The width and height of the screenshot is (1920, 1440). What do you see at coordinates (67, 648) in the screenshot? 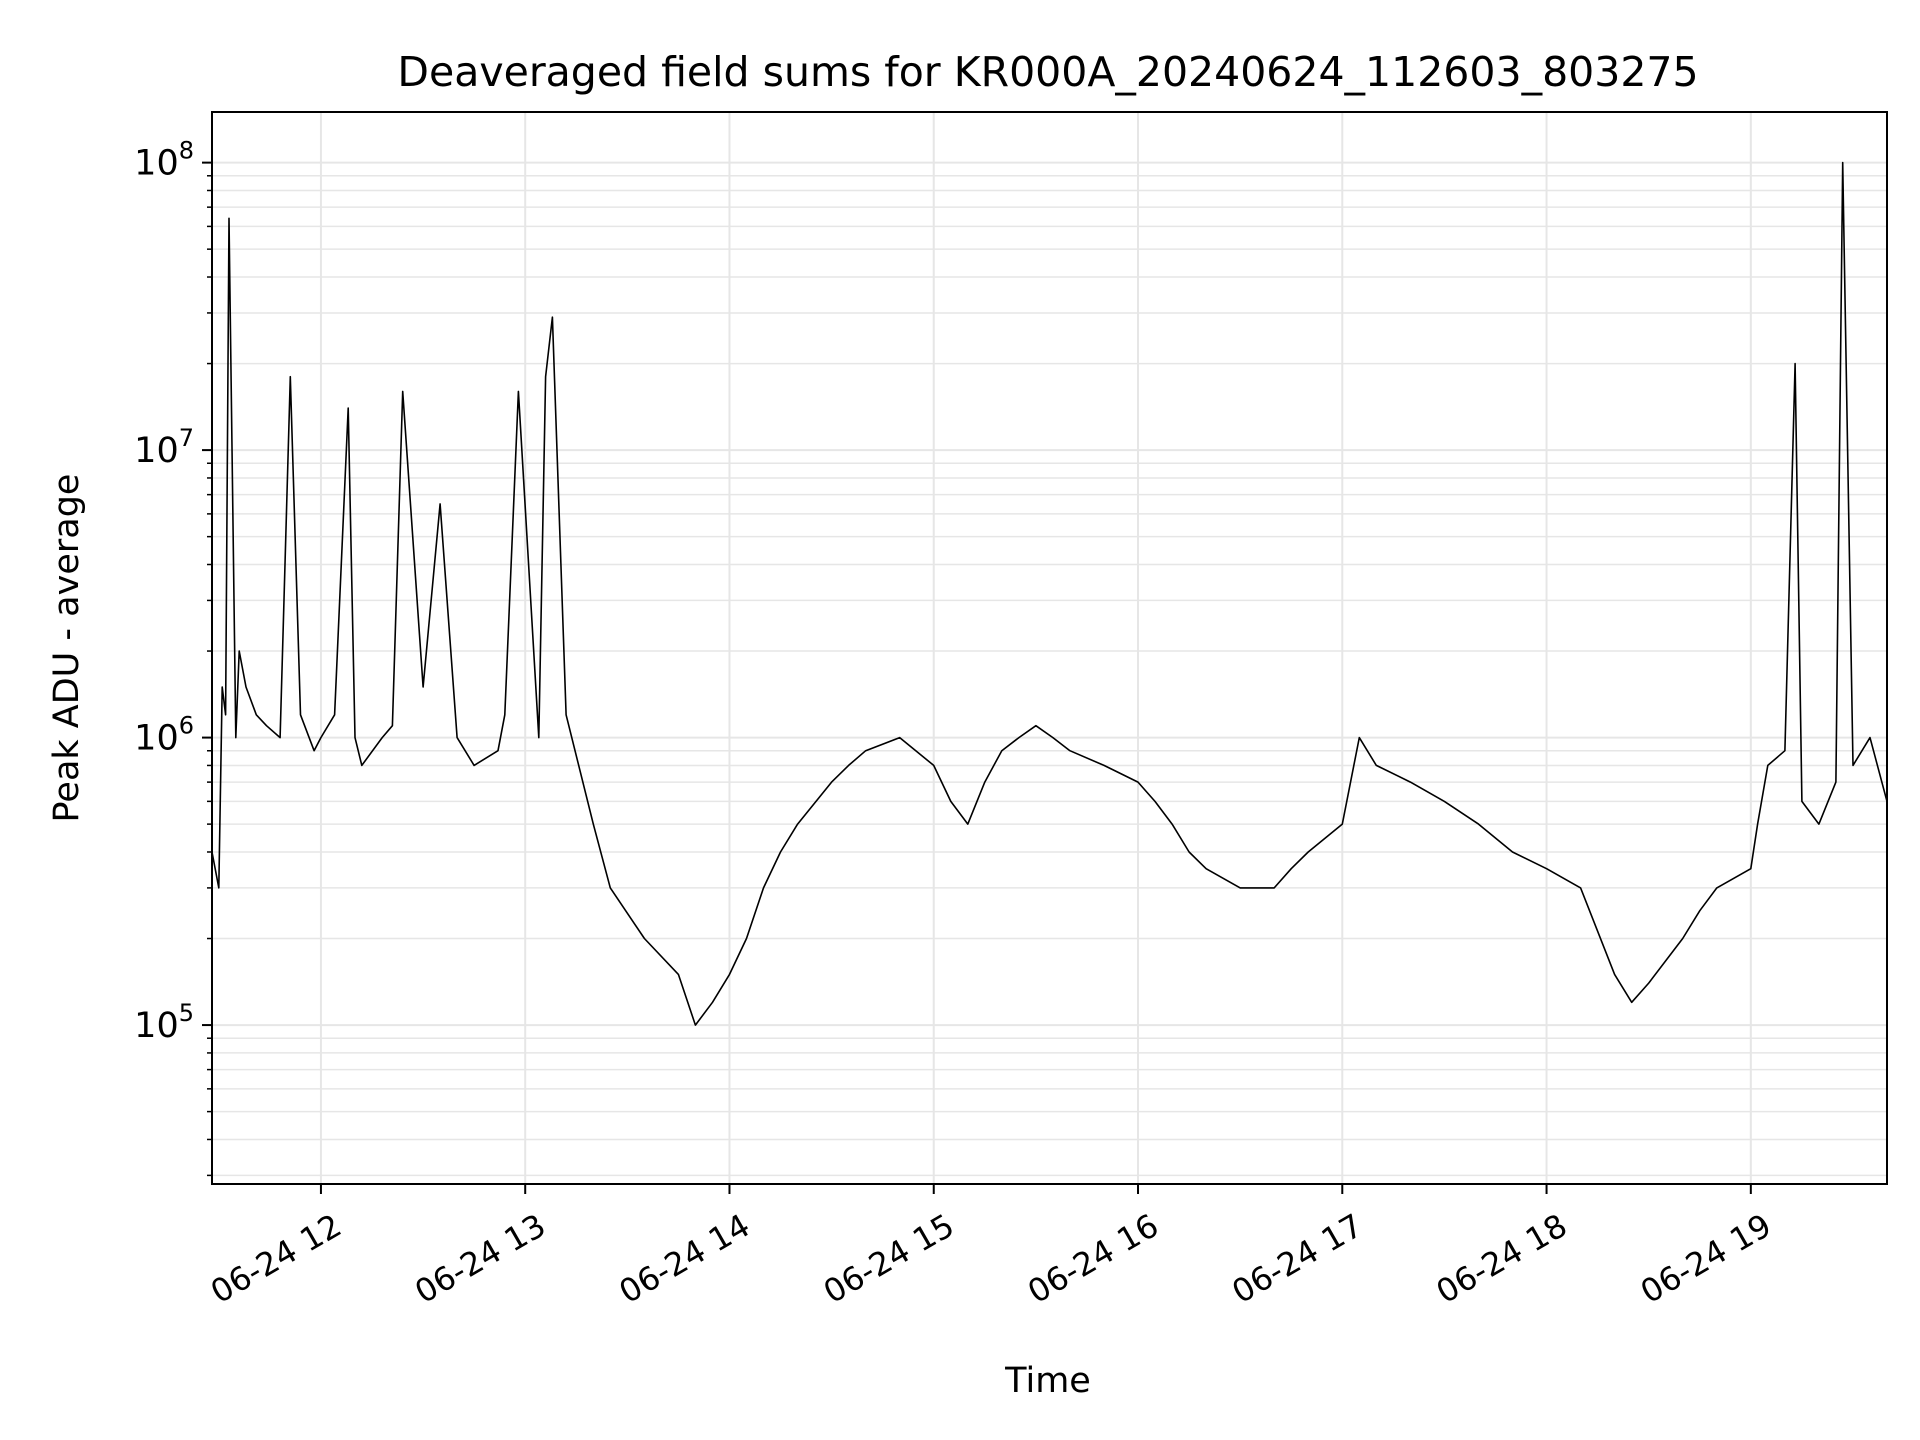
I see `y-axis-label: Peak ADU - average` at bounding box center [67, 648].